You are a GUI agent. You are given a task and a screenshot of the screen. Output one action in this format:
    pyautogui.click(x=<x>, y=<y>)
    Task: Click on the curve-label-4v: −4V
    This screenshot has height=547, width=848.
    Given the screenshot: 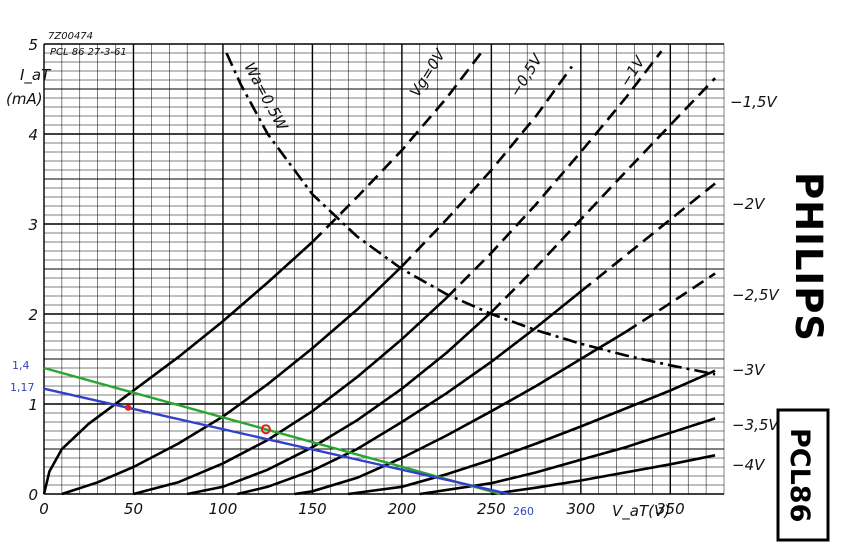 What is the action you would take?
    pyautogui.click(x=749, y=465)
    